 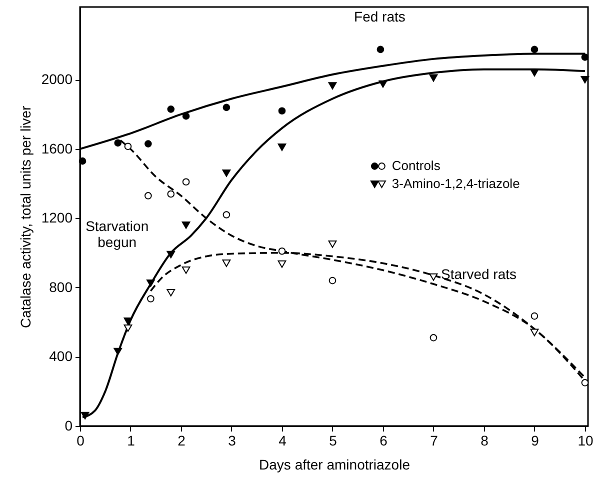 I want to click on x-tick-label: 4, so click(x=282, y=440).